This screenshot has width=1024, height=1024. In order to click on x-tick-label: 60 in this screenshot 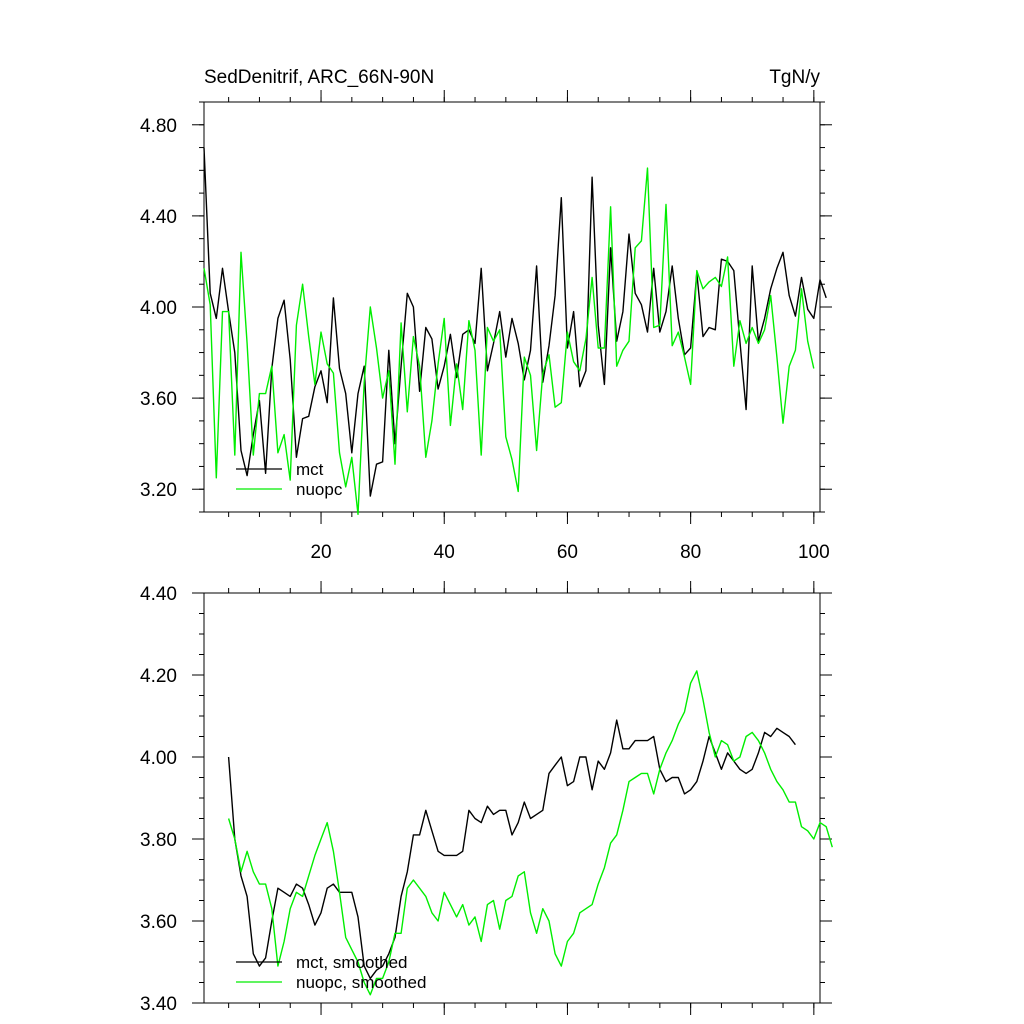, I will do `click(567, 552)`.